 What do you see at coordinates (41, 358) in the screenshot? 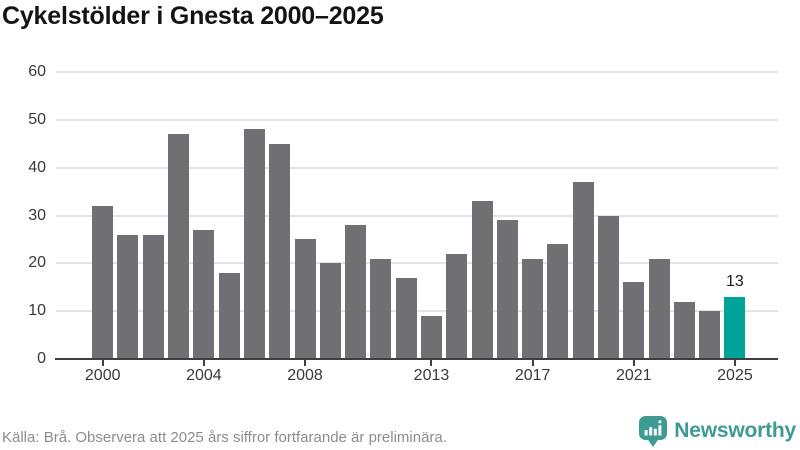
I see `y-axis-label-0: 0` at bounding box center [41, 358].